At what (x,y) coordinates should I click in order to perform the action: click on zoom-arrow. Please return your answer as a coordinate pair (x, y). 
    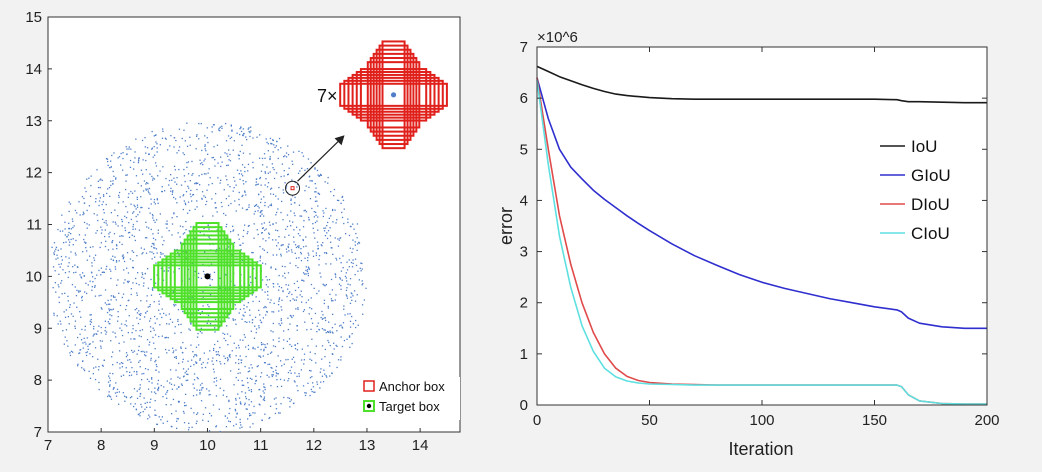
    Looking at the image, I should click on (319, 160).